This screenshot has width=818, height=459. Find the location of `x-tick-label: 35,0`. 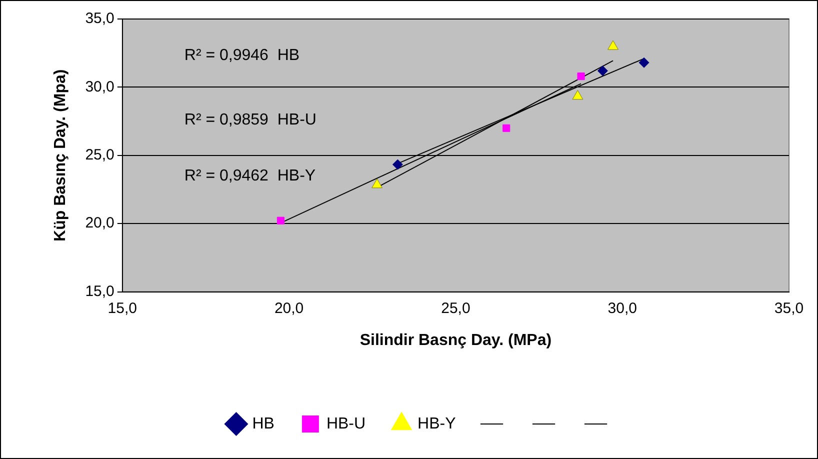

x-tick-label: 35,0 is located at coordinates (789, 308).